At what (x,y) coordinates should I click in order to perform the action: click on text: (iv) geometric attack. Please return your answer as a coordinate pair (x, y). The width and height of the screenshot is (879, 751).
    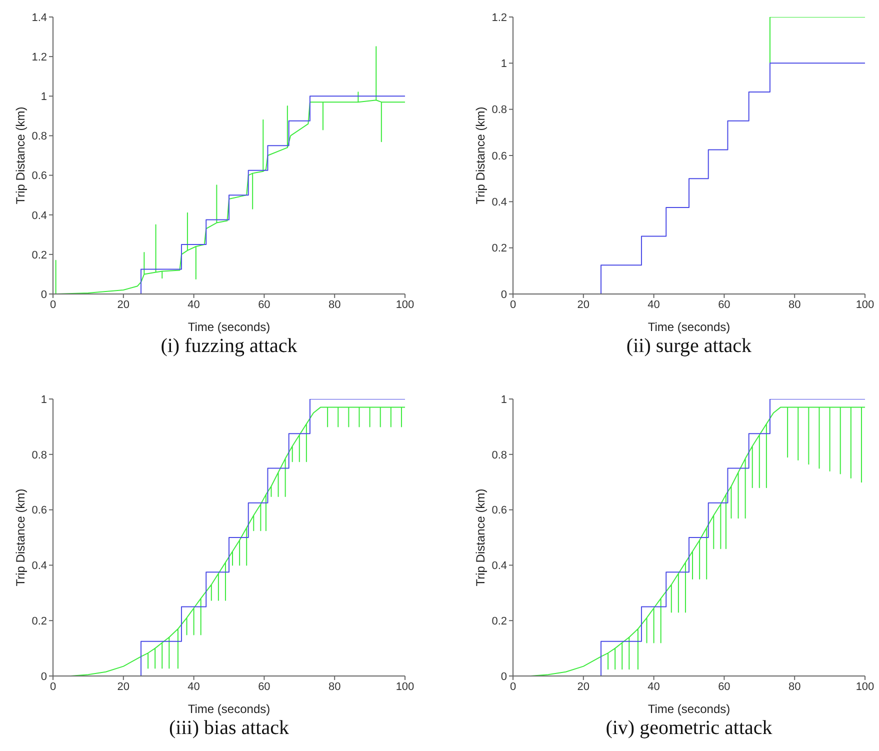
    Looking at the image, I should click on (689, 728).